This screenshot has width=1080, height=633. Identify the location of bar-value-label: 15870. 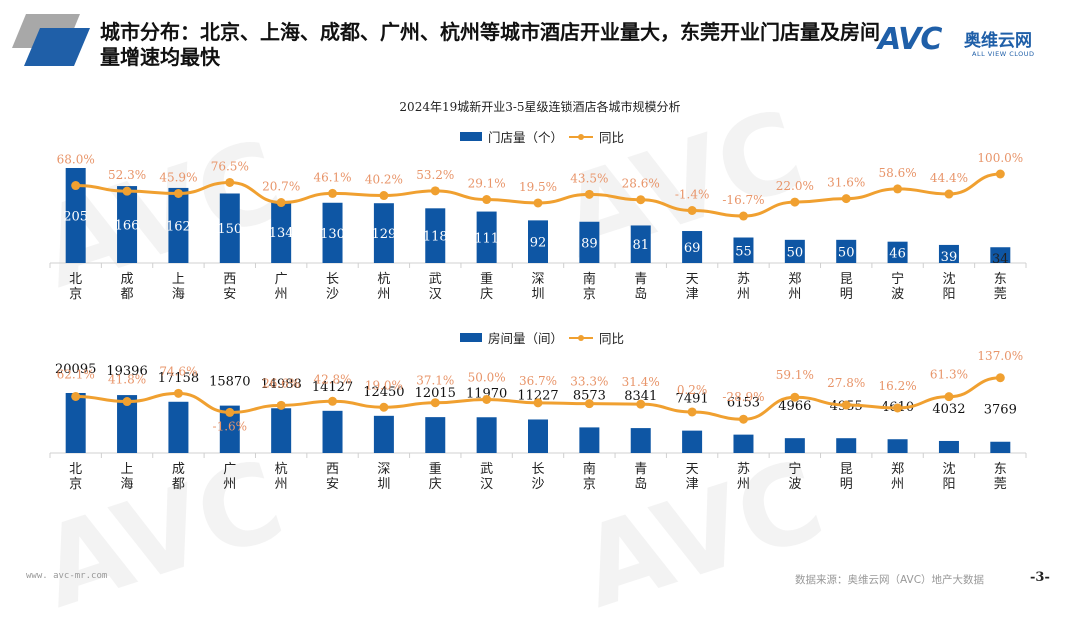
(229, 382).